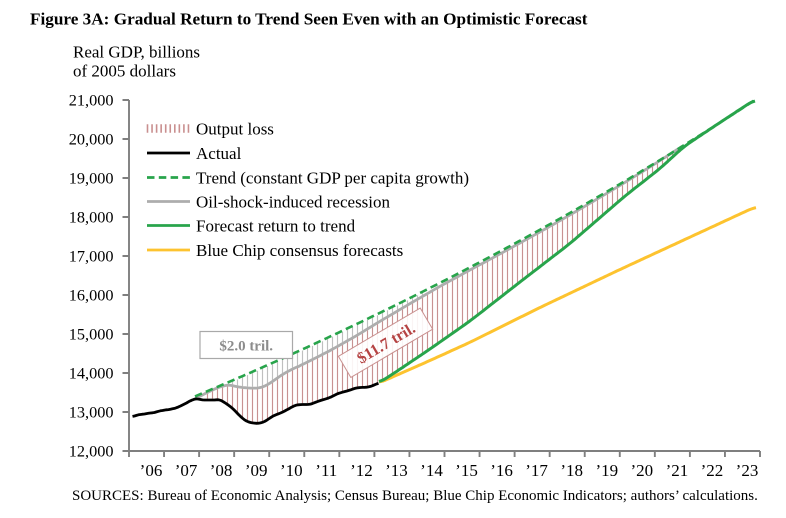 The image size is (786, 518). What do you see at coordinates (571, 470) in the screenshot?
I see `svg-text: ’18` at bounding box center [571, 470].